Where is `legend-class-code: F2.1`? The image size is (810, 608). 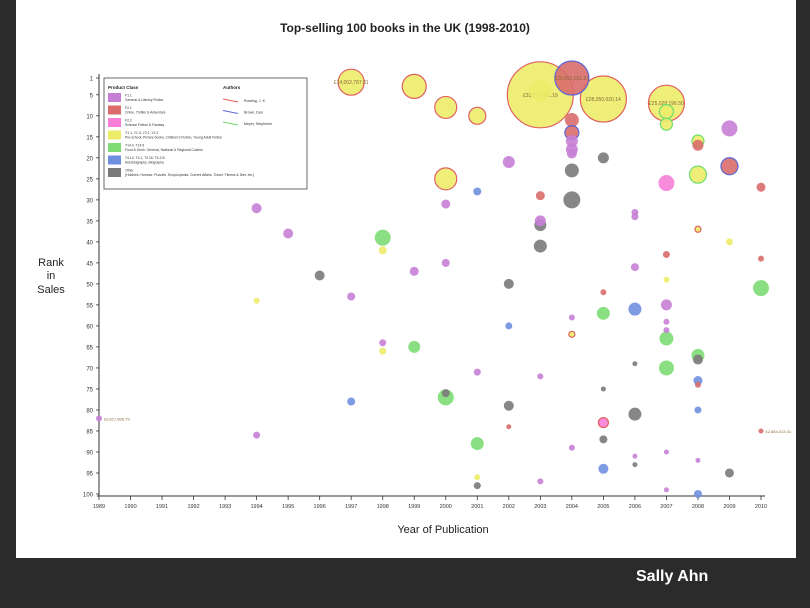 legend-class-code: F2.1 is located at coordinates (128, 108).